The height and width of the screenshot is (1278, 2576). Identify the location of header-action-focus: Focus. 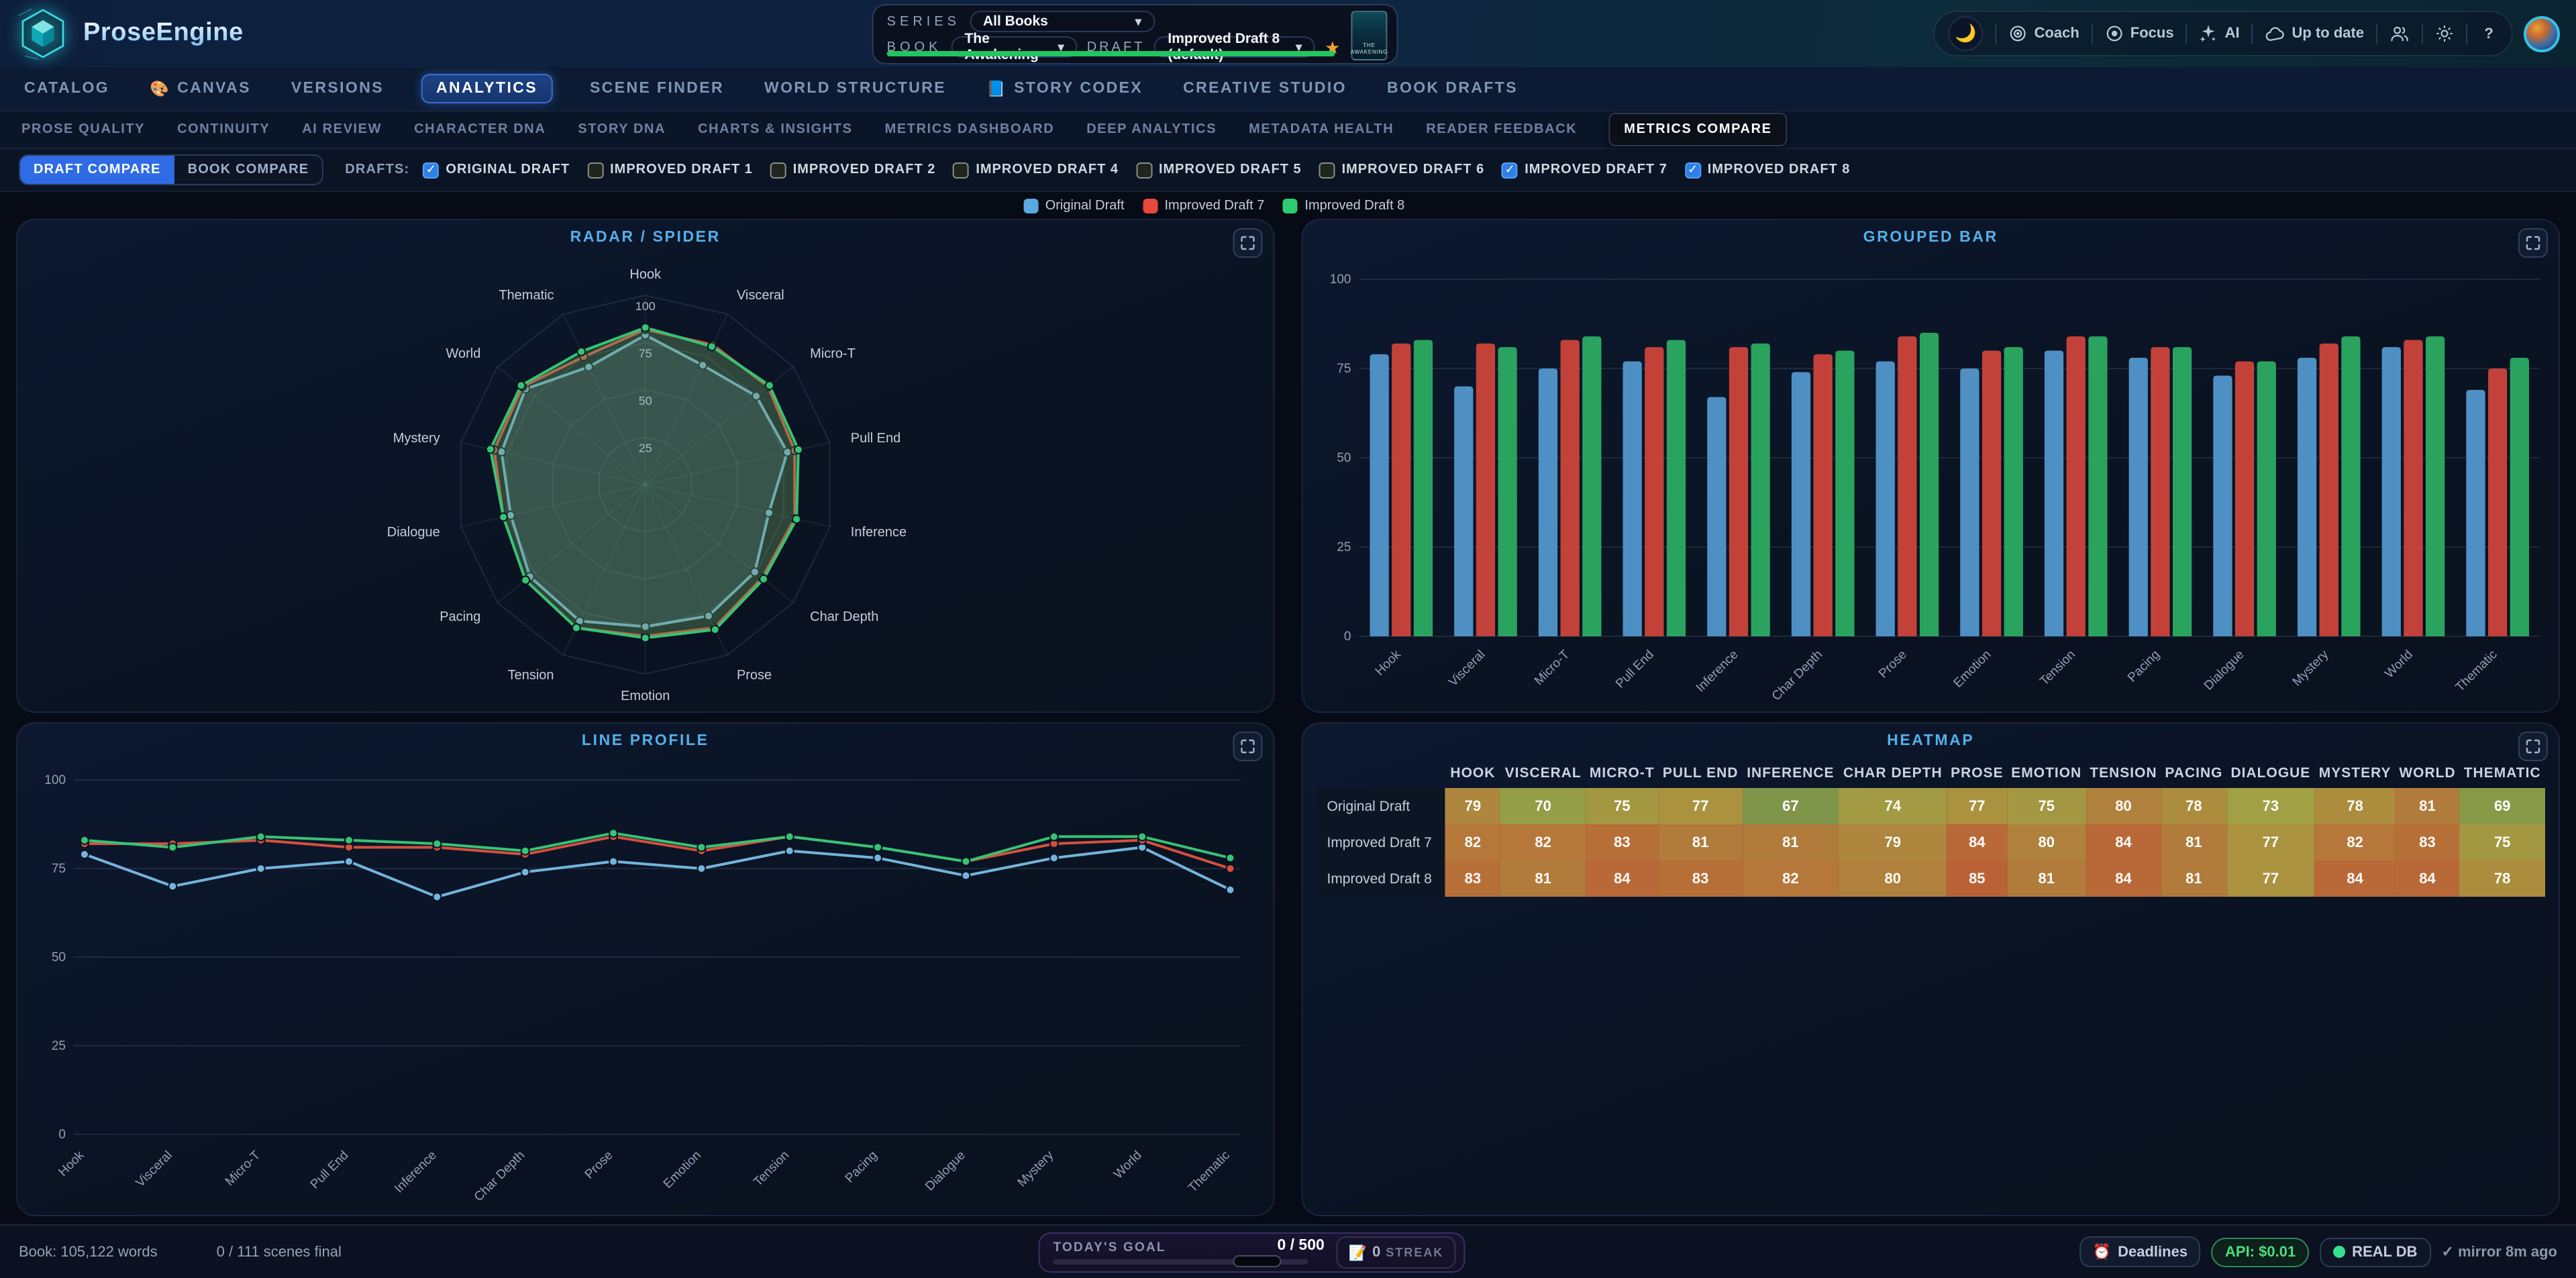
(2139, 33).